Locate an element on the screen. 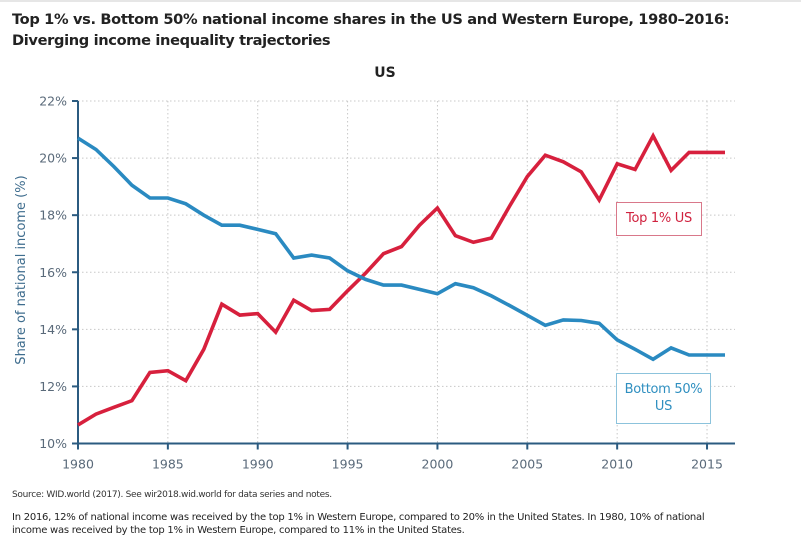 This screenshot has width=801, height=545. legend-label-bottom50-us: Bottom 50% US is located at coordinates (663, 398).